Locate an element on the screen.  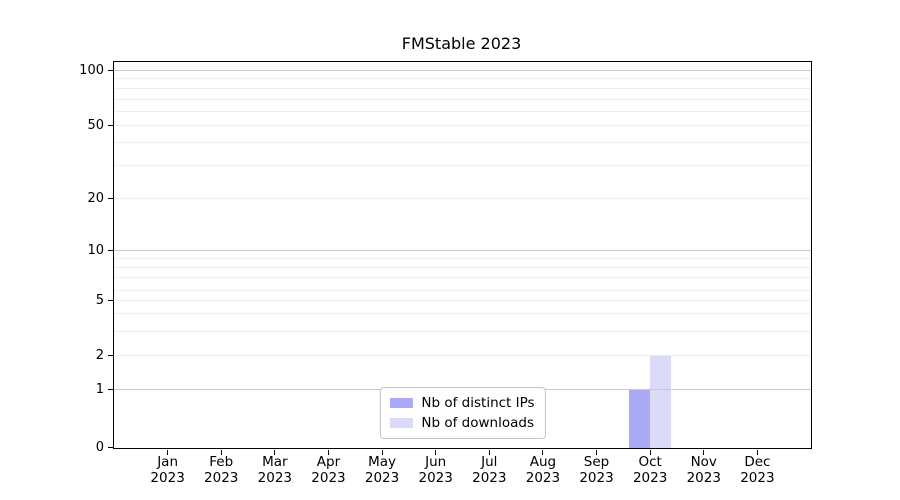
x-tick-mark-apr is located at coordinates (328, 452).